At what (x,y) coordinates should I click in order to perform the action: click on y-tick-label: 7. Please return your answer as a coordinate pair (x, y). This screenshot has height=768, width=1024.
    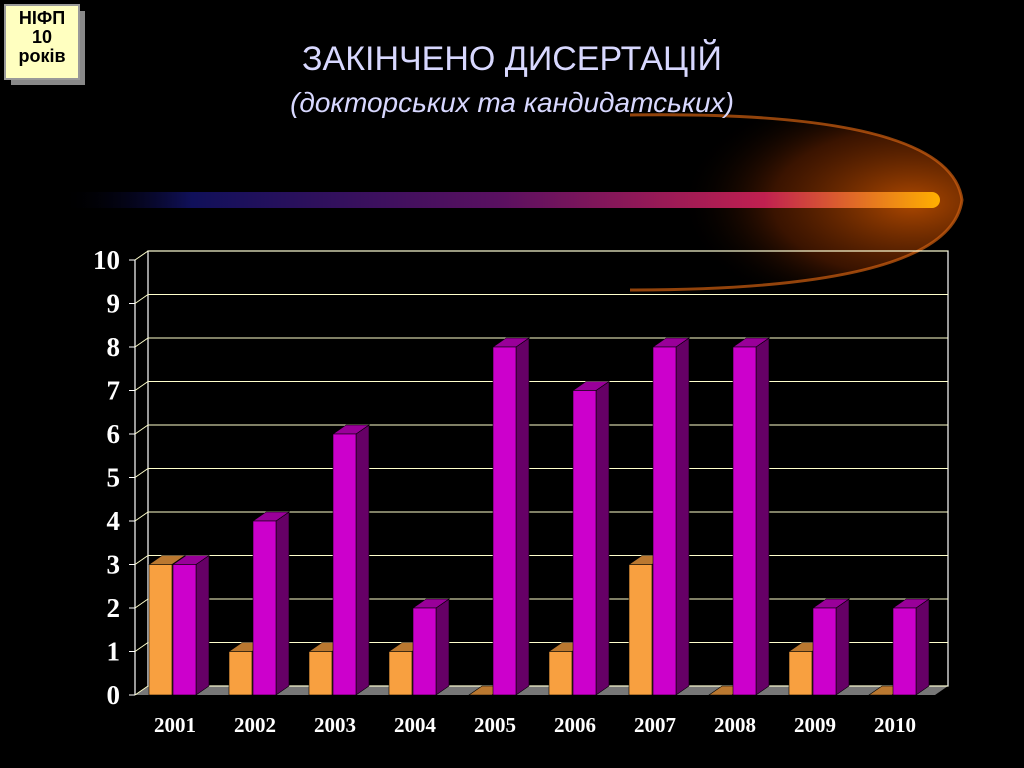
    Looking at the image, I should click on (114, 391).